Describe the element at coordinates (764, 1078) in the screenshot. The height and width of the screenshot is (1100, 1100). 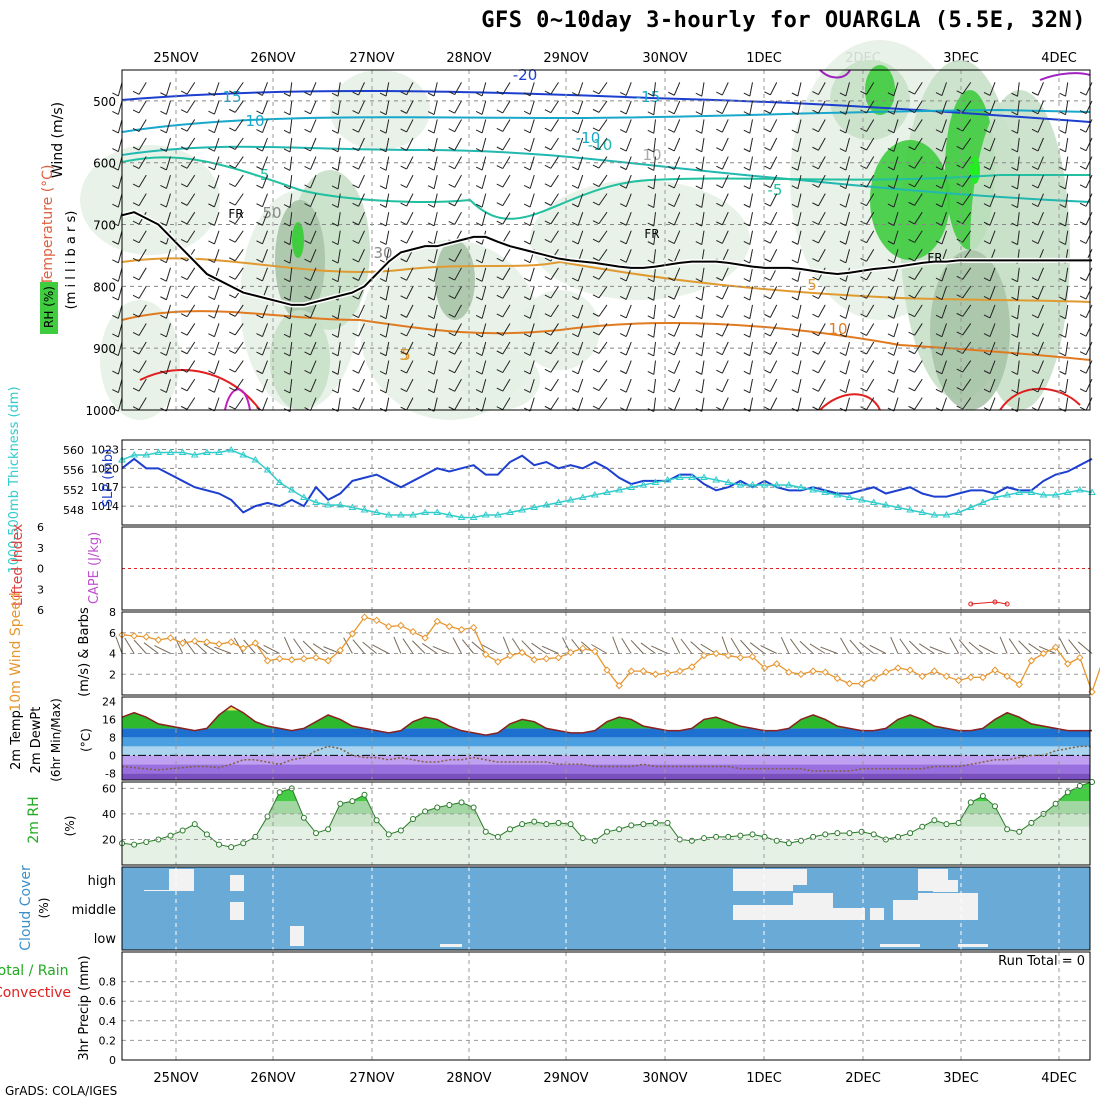
I see `date-label-bottom: 1DEC` at that location.